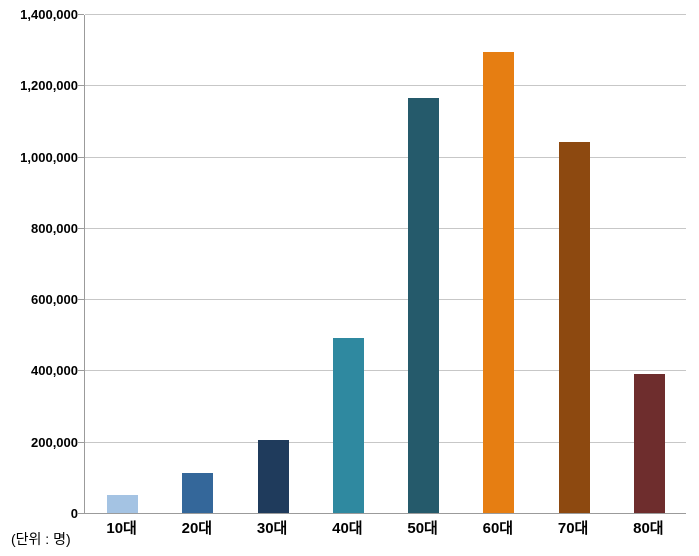 The width and height of the screenshot is (699, 556). I want to click on bar-80대, so click(649, 443).